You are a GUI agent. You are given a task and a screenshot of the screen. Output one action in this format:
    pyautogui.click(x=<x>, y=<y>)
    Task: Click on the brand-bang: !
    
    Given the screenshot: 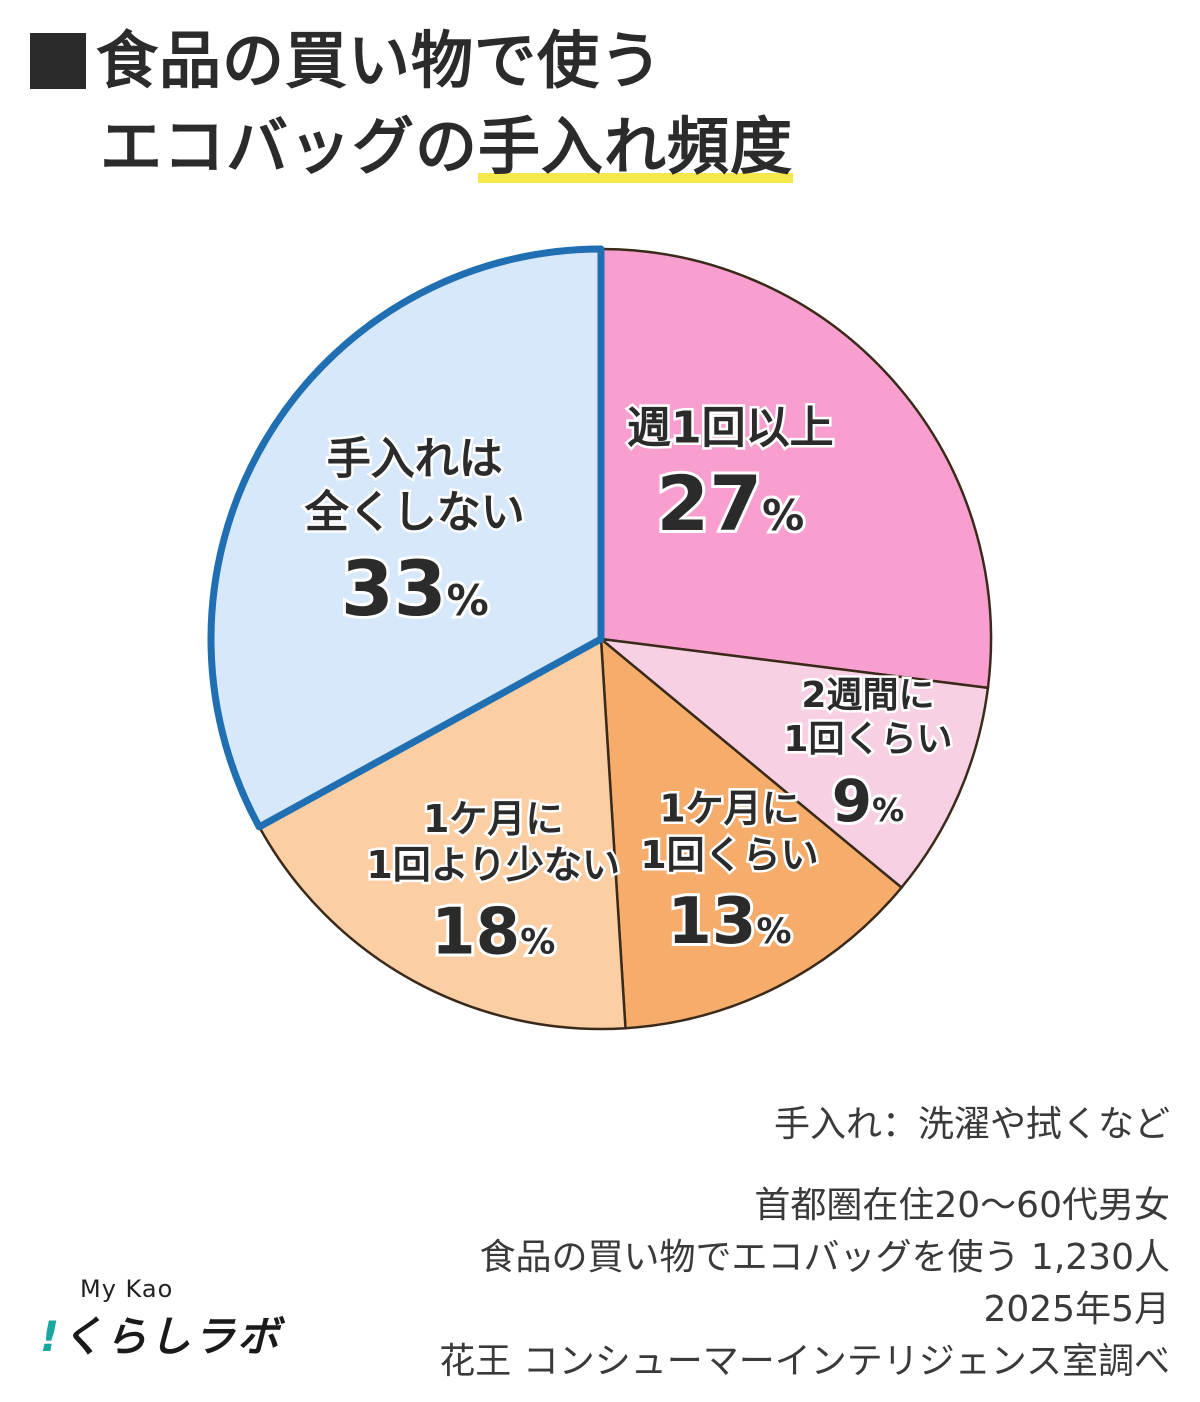 What is the action you would take?
    pyautogui.click(x=51, y=1336)
    